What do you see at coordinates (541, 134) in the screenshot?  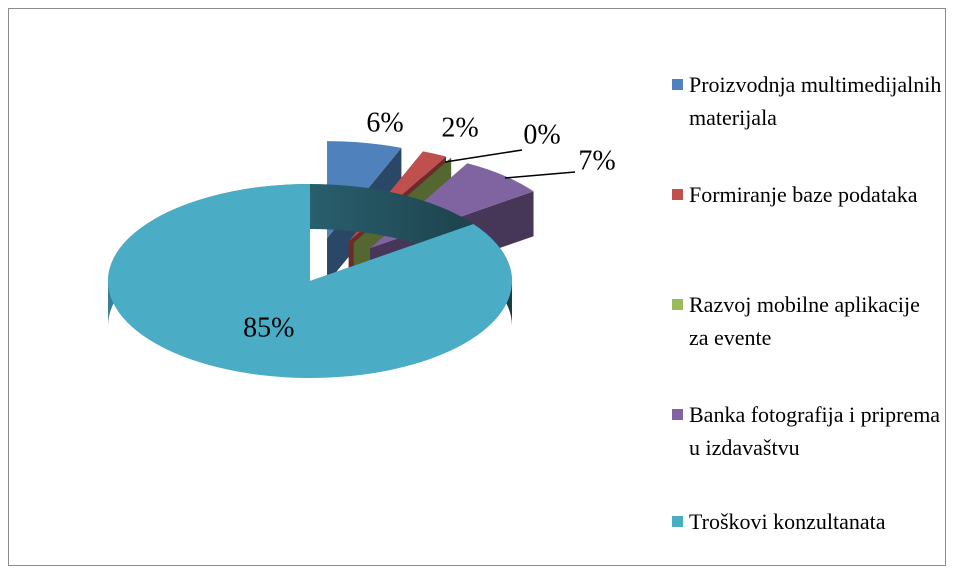 I see `data-label: 0%` at bounding box center [541, 134].